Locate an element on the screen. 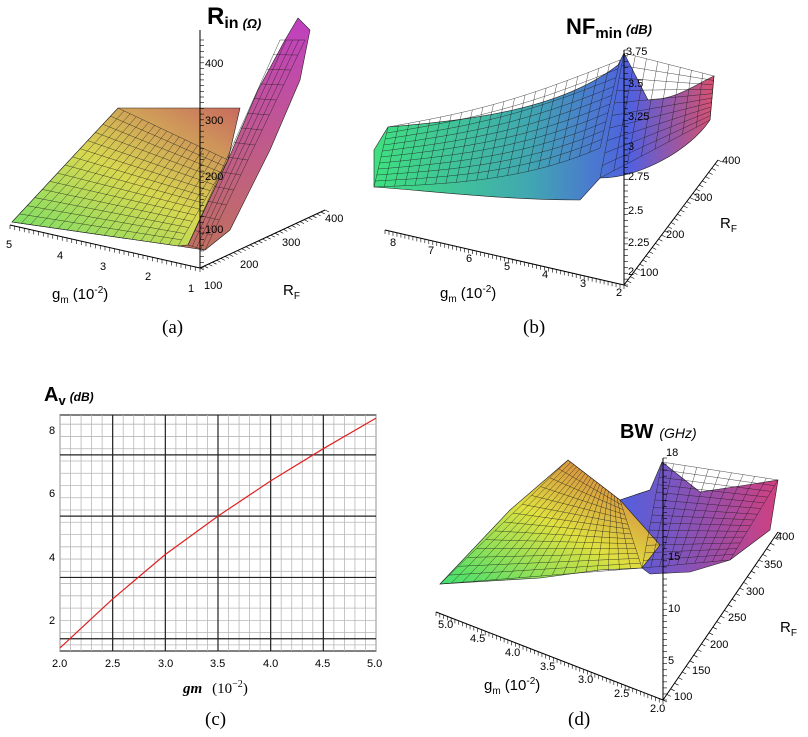 This screenshot has width=808, height=737. a-x-tick-4: 1 is located at coordinates (191, 289).